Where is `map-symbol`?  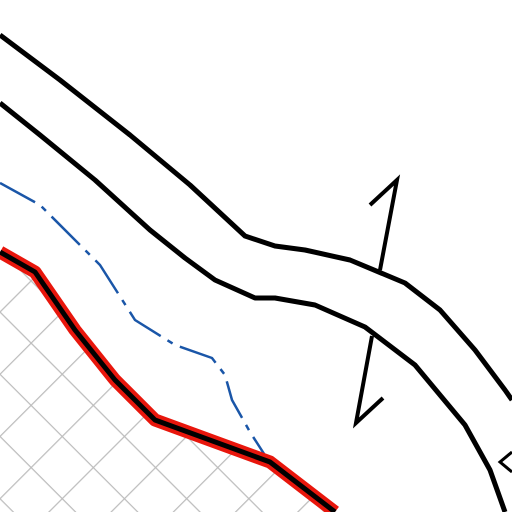 map-symbol is located at coordinates (504, 462).